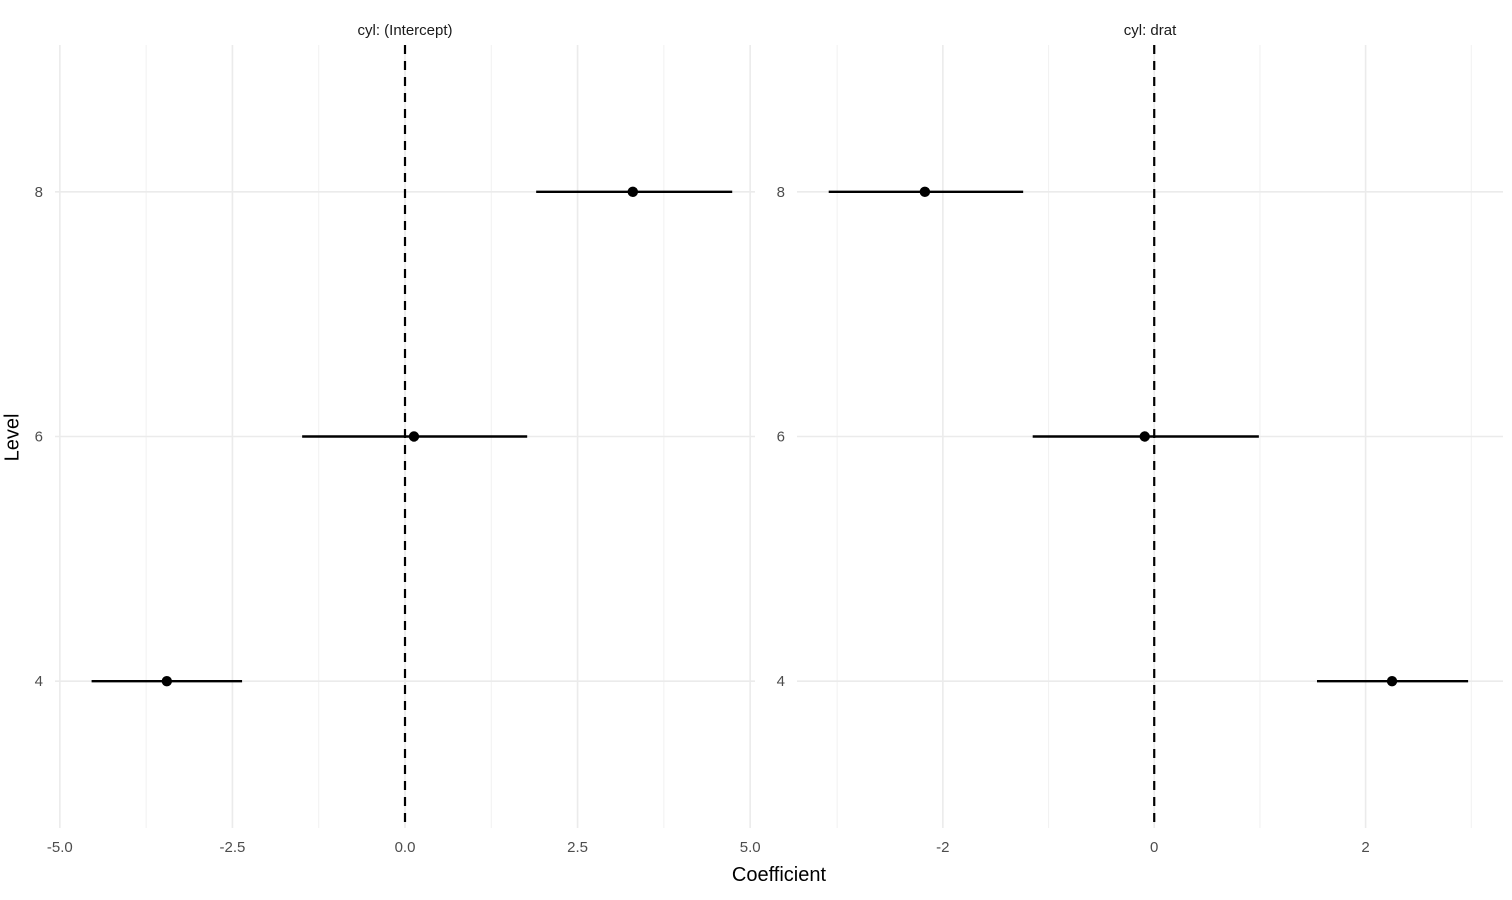 The width and height of the screenshot is (1512, 900). Describe the element at coordinates (750, 847) in the screenshot. I see `x-tick-label: 5.0` at that location.